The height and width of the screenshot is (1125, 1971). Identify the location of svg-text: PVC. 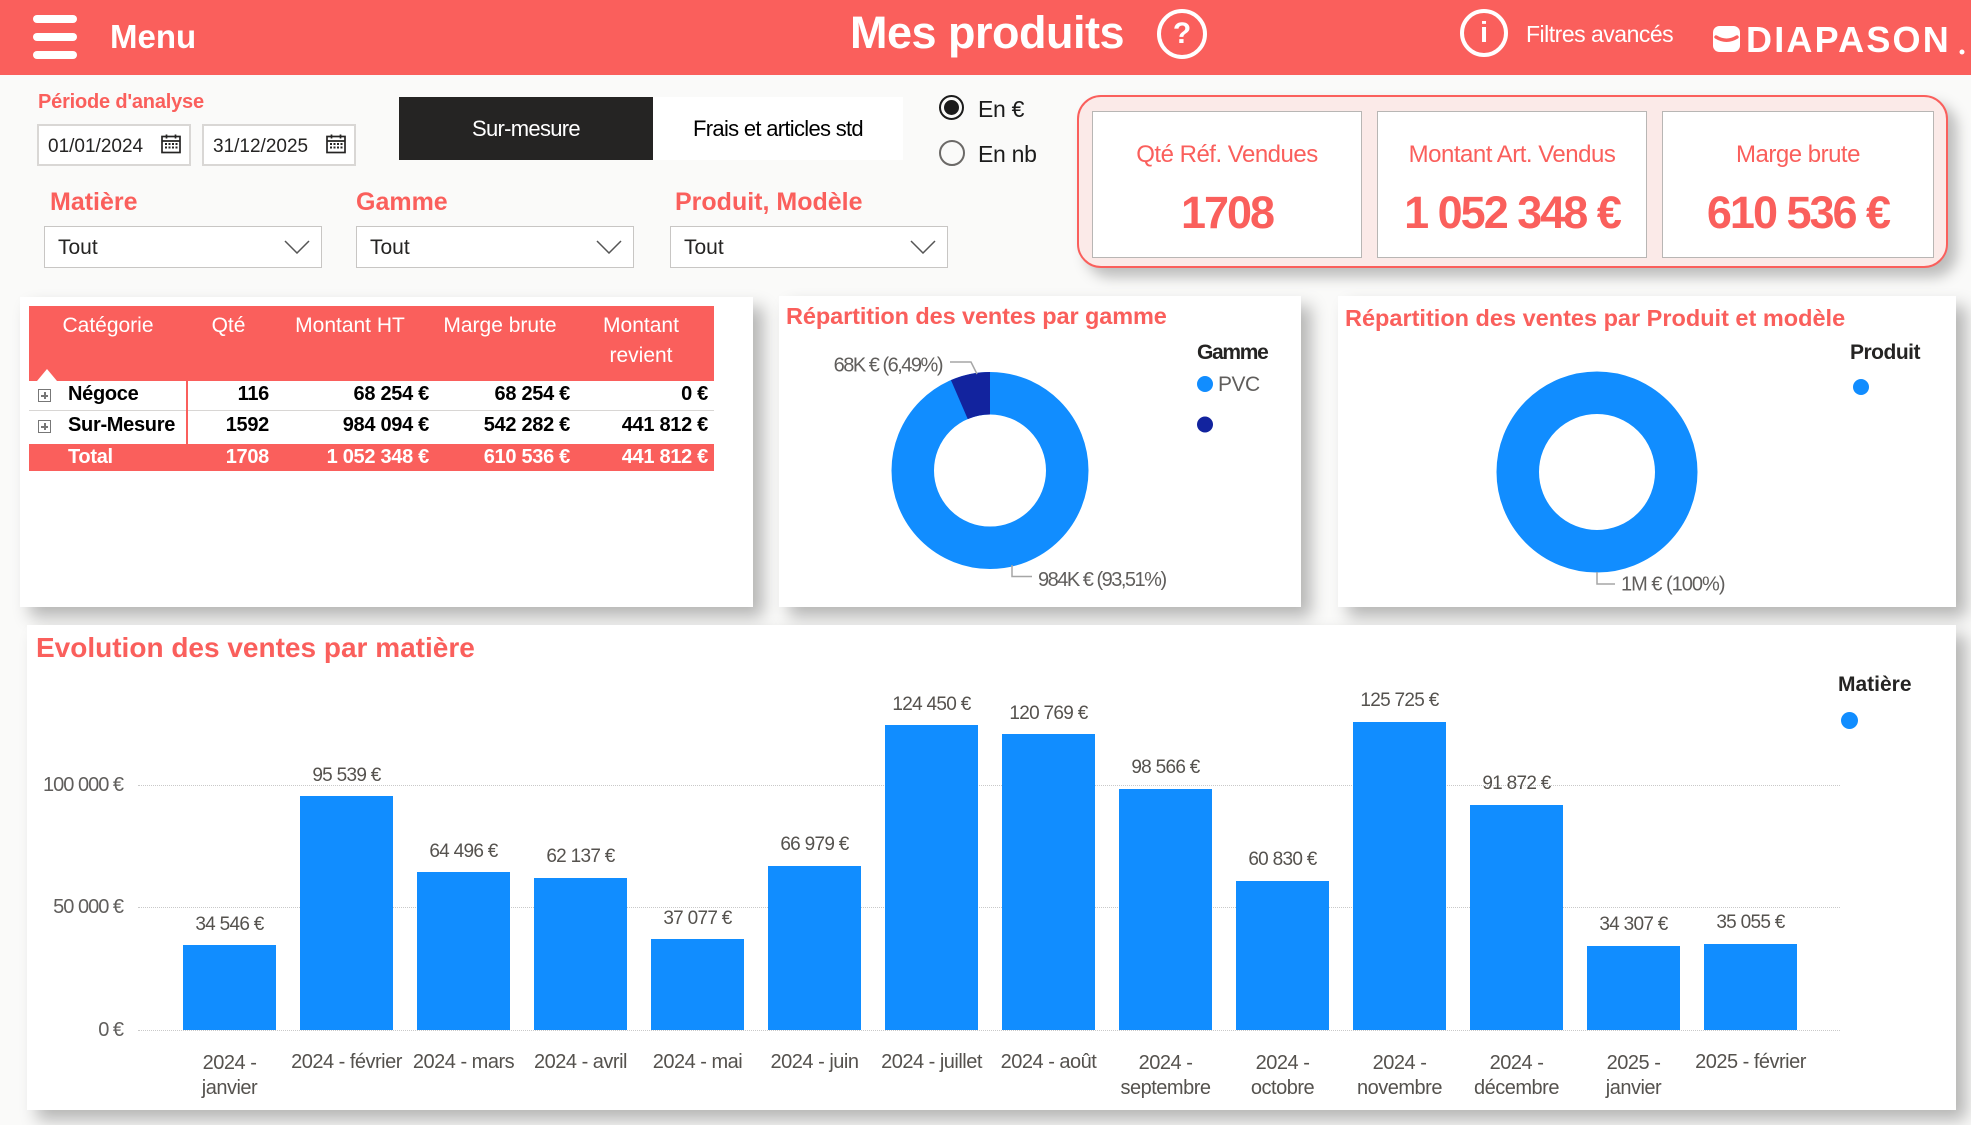
(1239, 384).